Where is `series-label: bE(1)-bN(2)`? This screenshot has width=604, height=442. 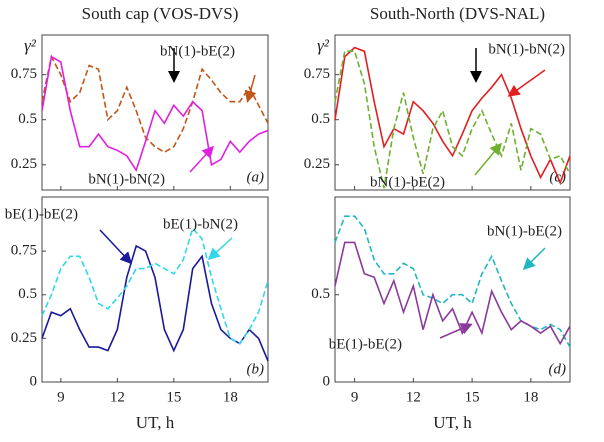 series-label: bE(1)-bN(2) is located at coordinates (200, 224).